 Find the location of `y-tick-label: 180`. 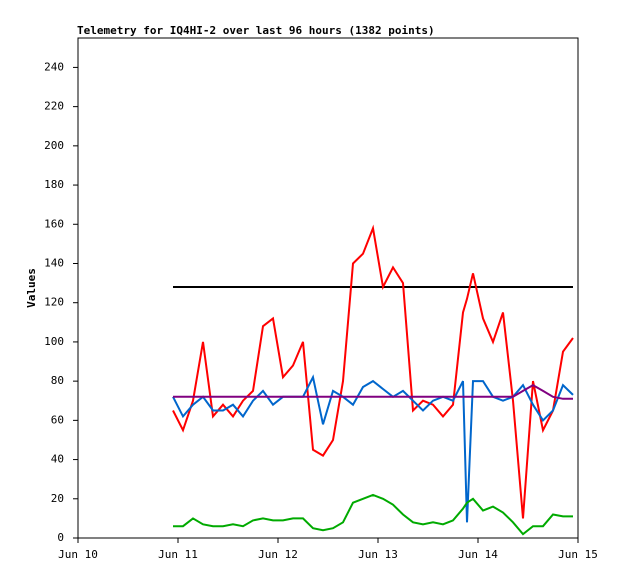

y-tick-label: 180 is located at coordinates (54, 184).